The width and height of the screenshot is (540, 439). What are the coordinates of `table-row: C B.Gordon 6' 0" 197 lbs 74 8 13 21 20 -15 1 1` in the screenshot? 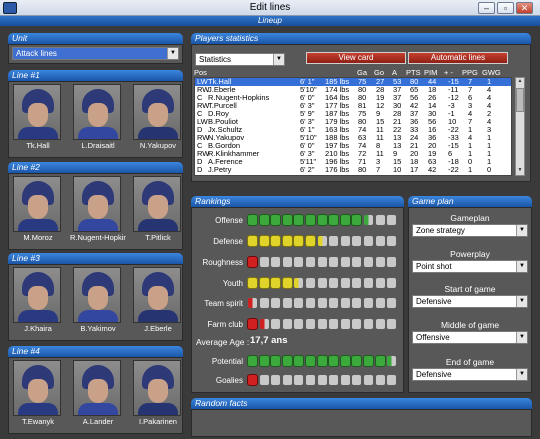 It's located at (353, 146).